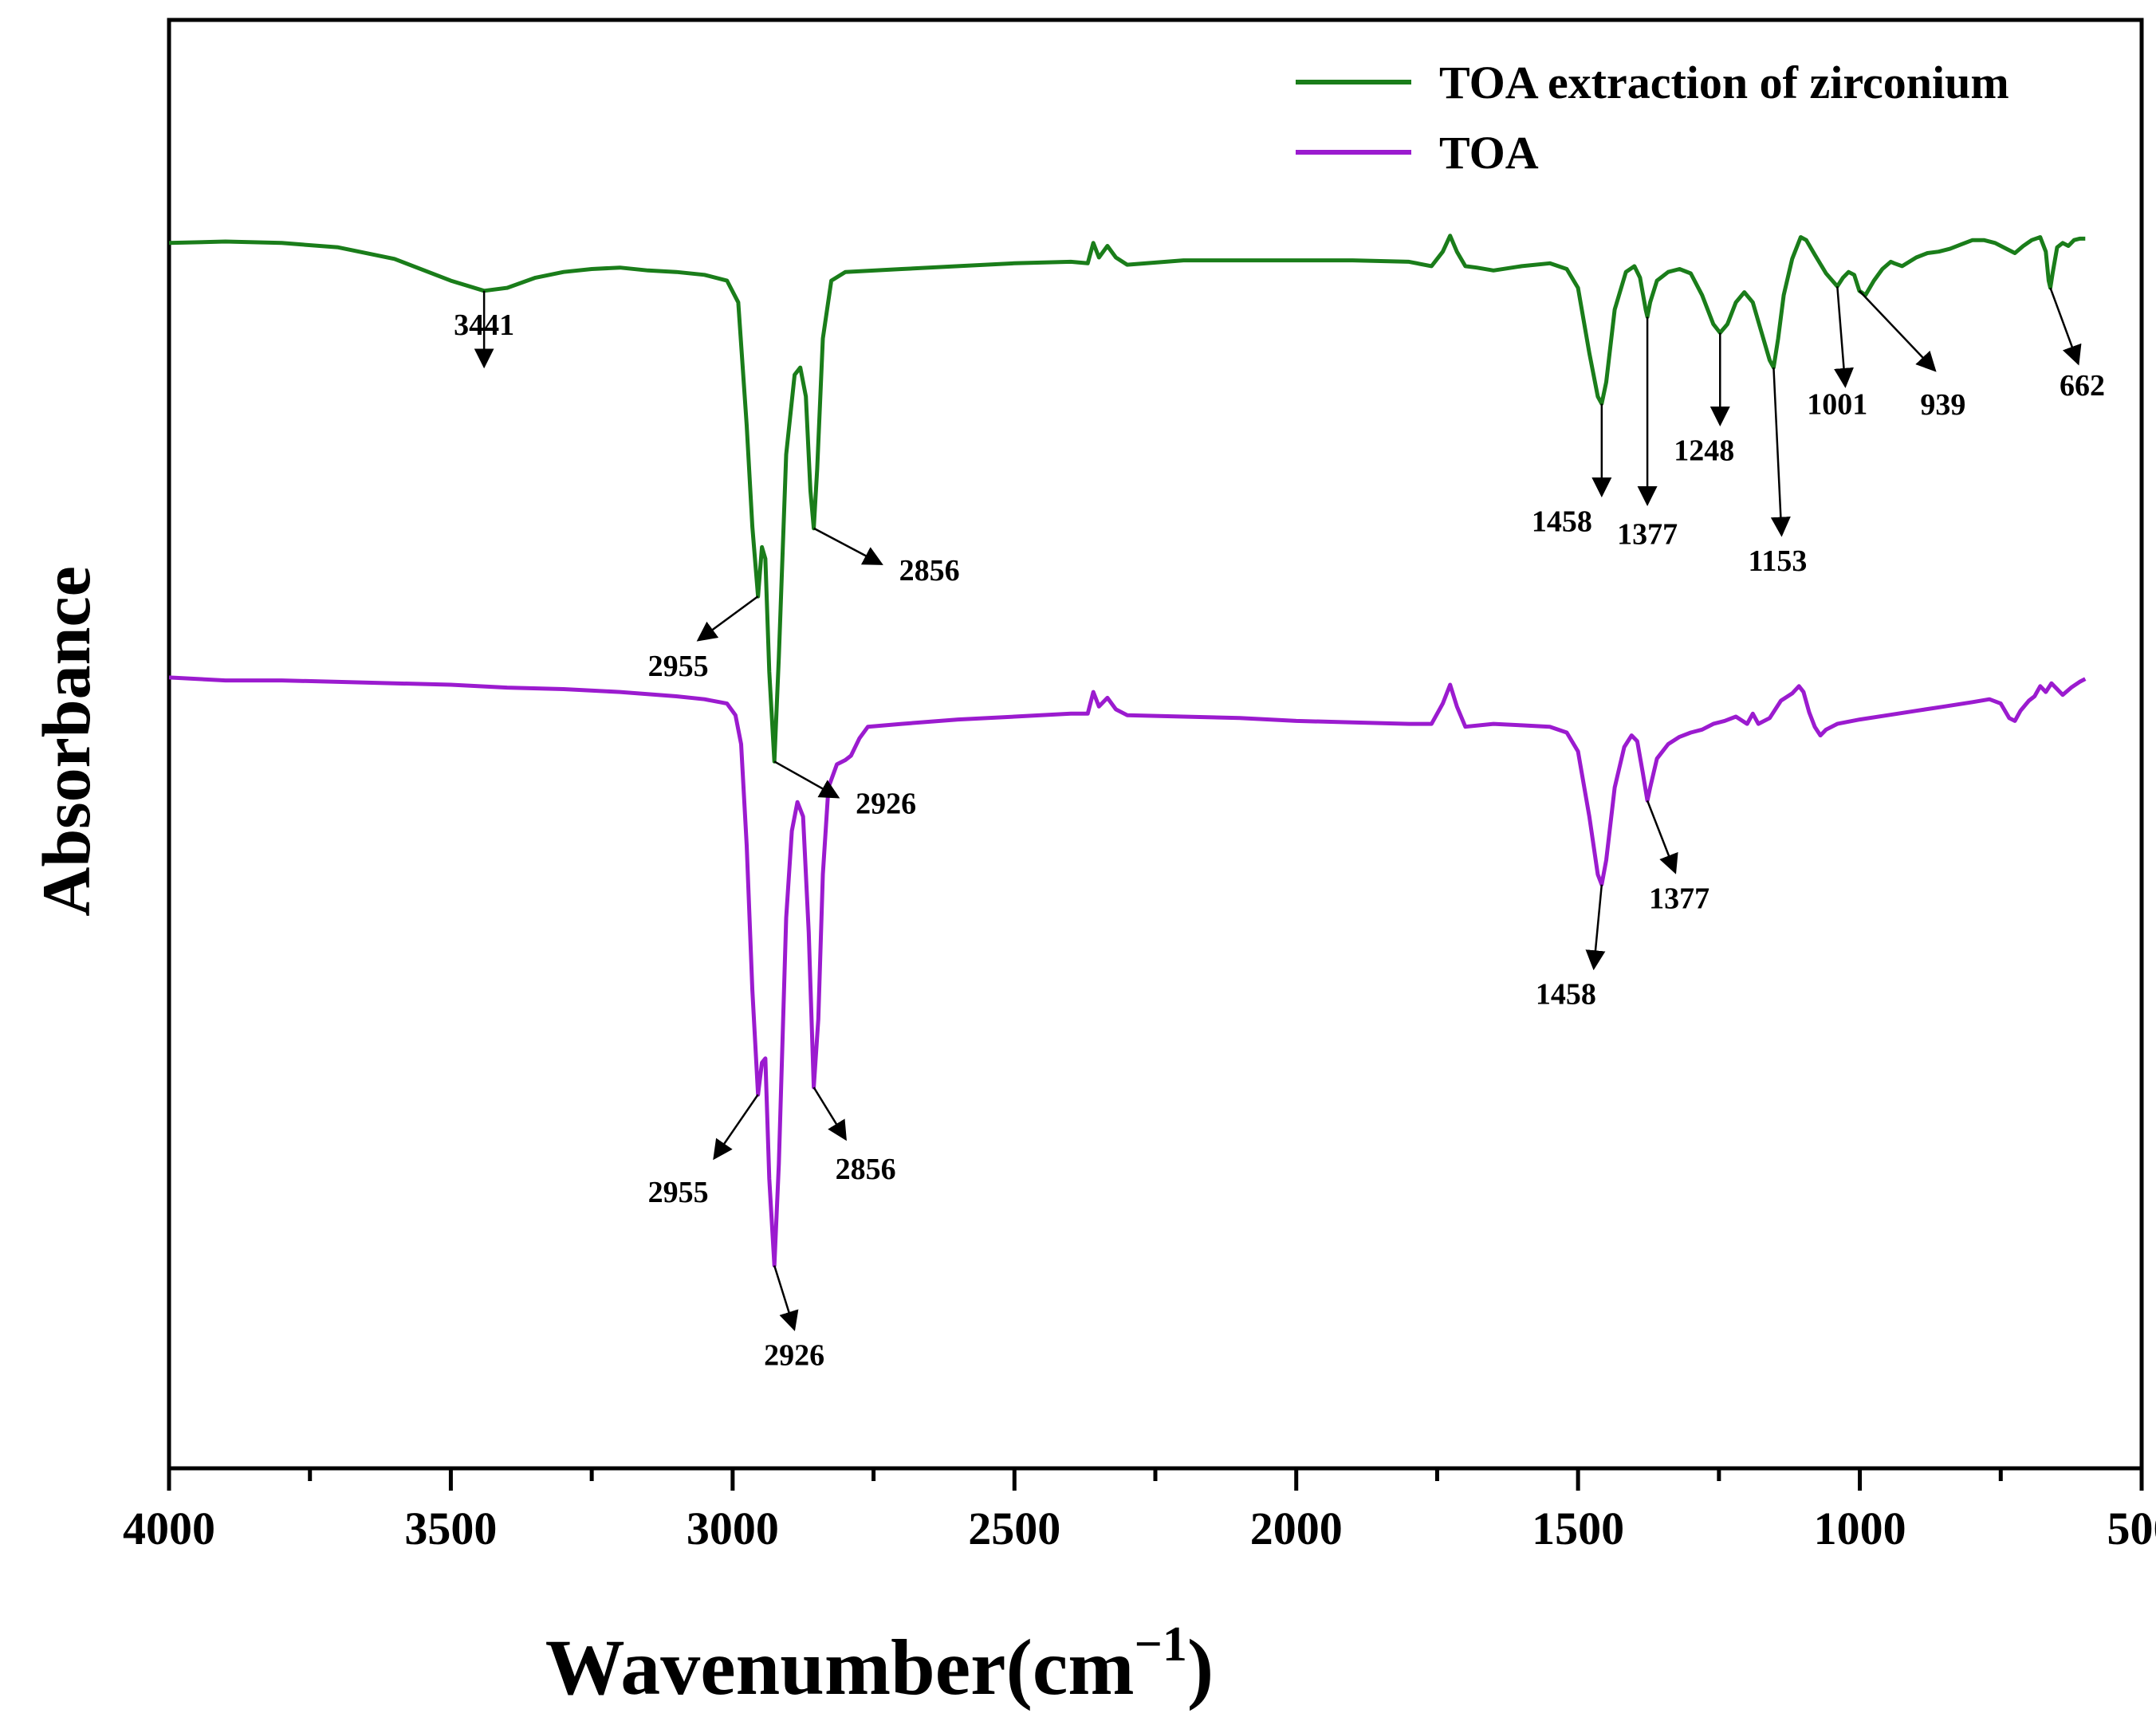 This screenshot has width=2156, height=1721. Describe the element at coordinates (1860, 1528) in the screenshot. I see `x-tick-label: 1000` at that location.